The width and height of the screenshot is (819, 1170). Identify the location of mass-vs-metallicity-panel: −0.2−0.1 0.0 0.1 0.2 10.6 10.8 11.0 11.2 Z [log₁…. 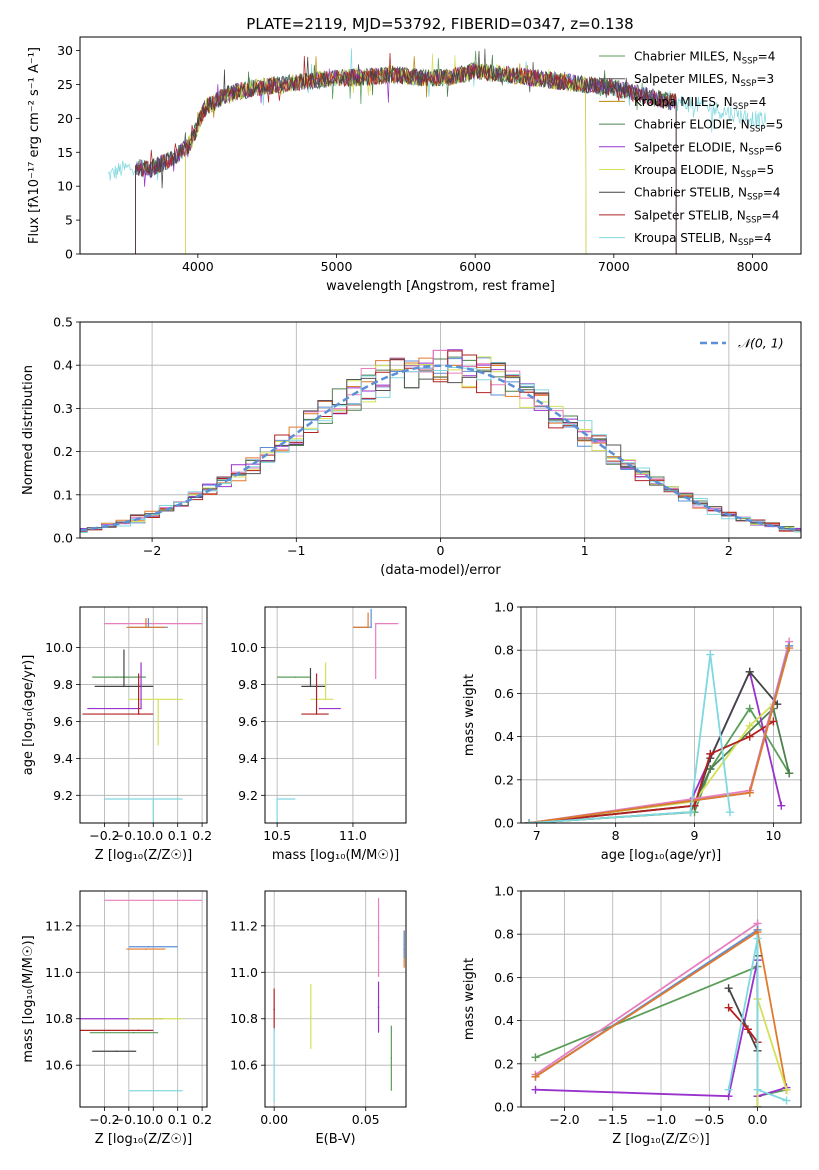
(116, 1018).